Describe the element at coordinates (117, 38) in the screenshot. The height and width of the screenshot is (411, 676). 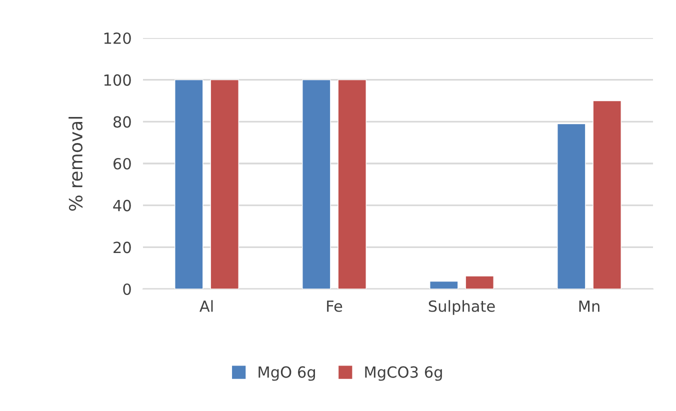
I see `y-tick-label: 120` at that location.